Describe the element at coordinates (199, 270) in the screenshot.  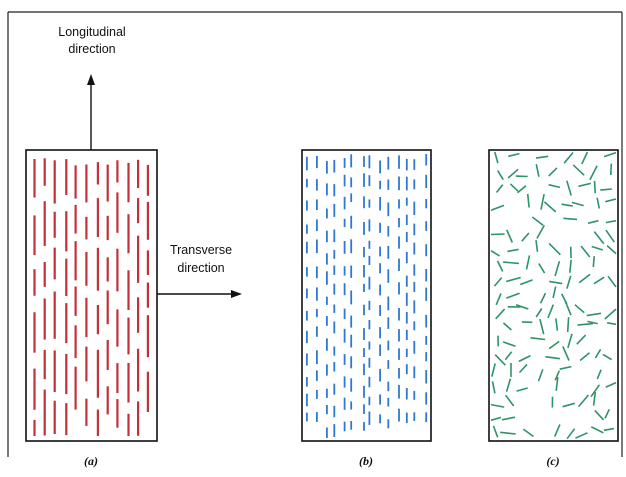
I see `transverse-direction: Transverse direction` at that location.